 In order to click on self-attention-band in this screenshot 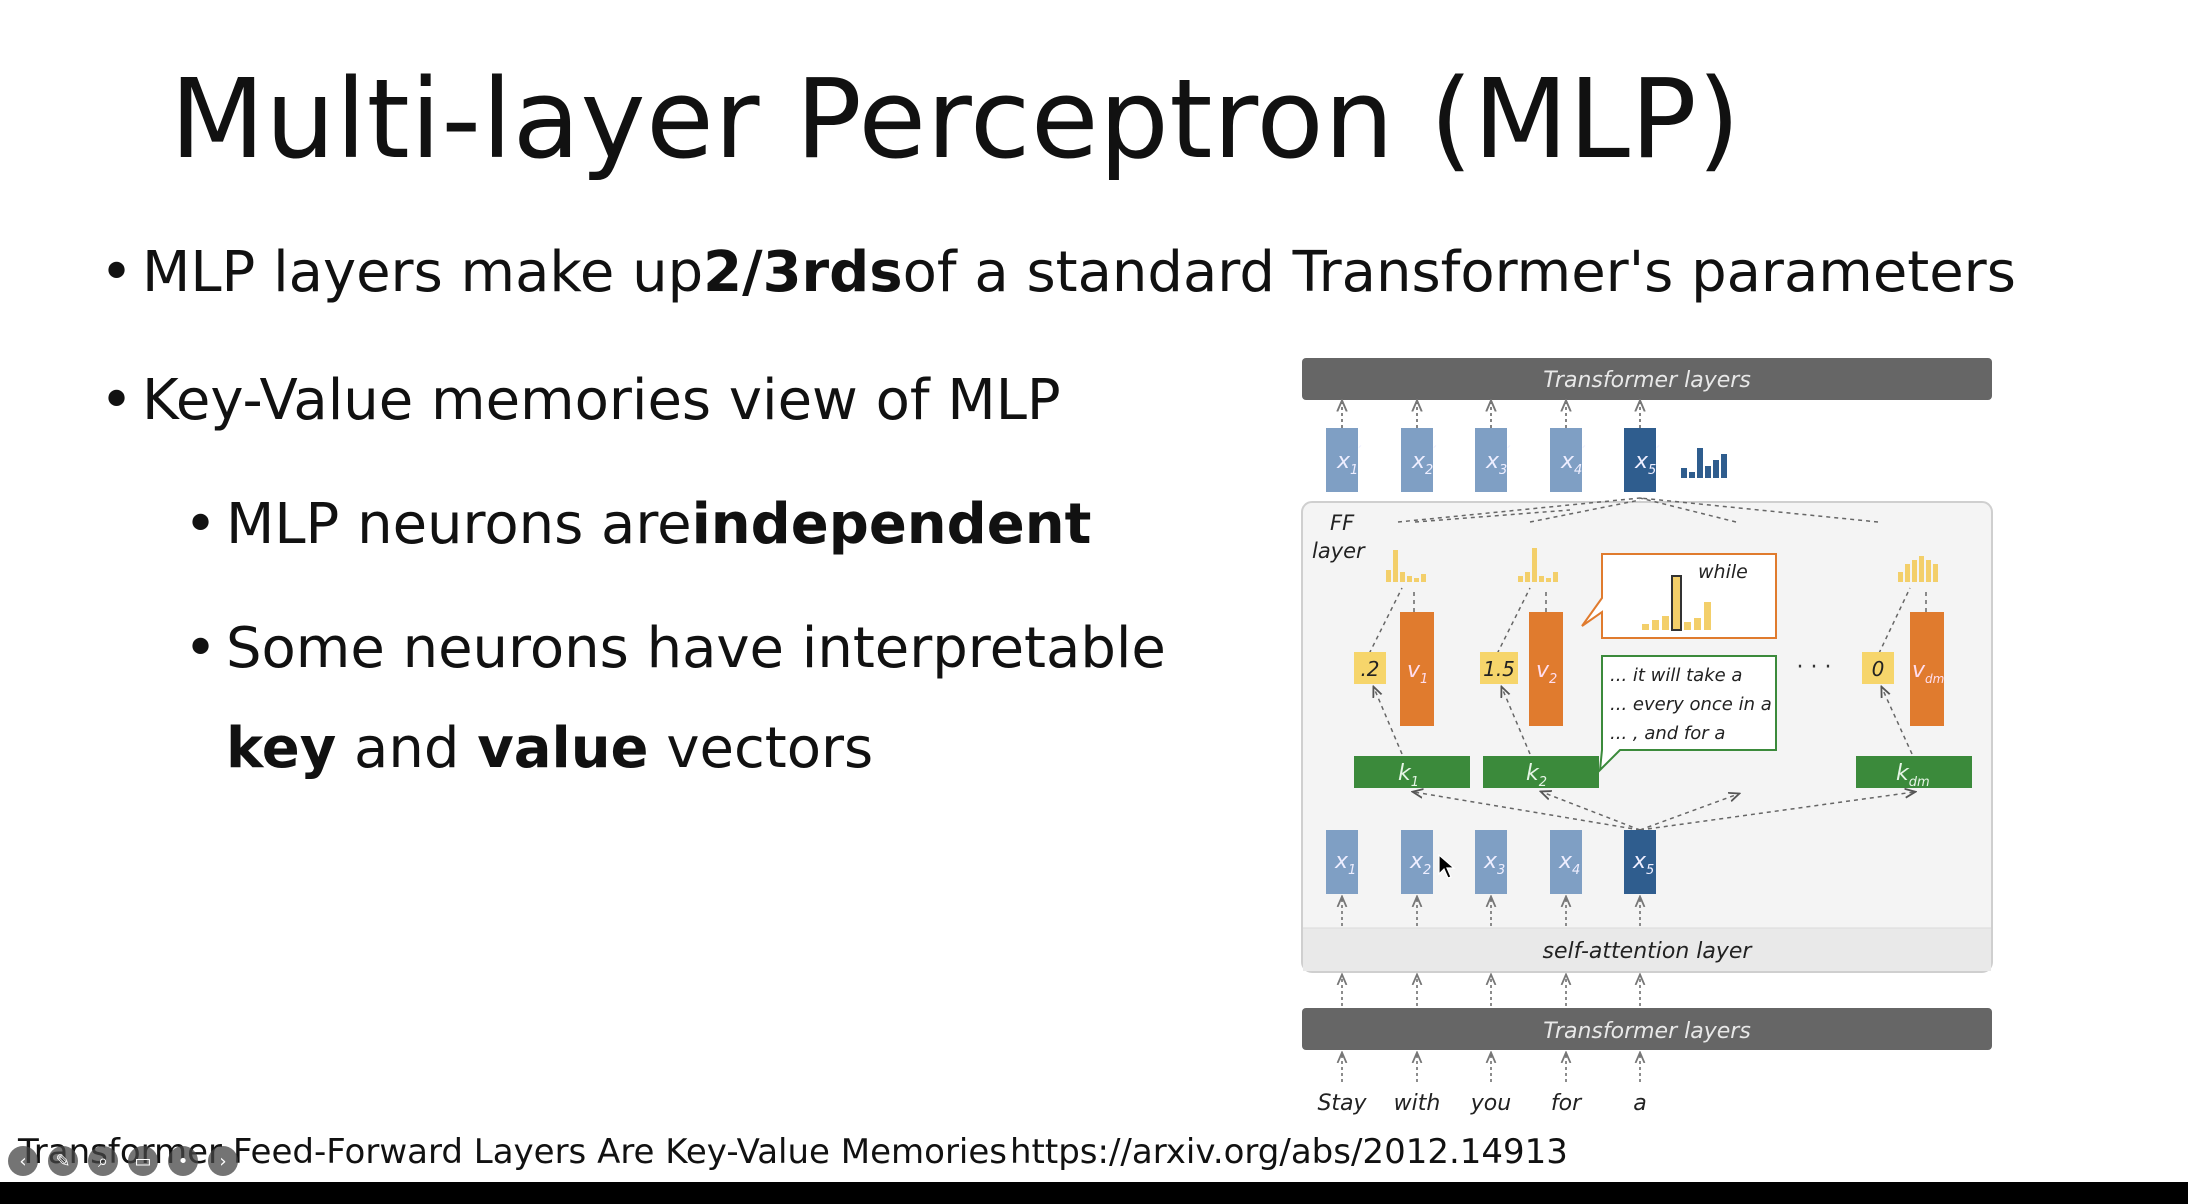, I will do `click(1647, 949)`.